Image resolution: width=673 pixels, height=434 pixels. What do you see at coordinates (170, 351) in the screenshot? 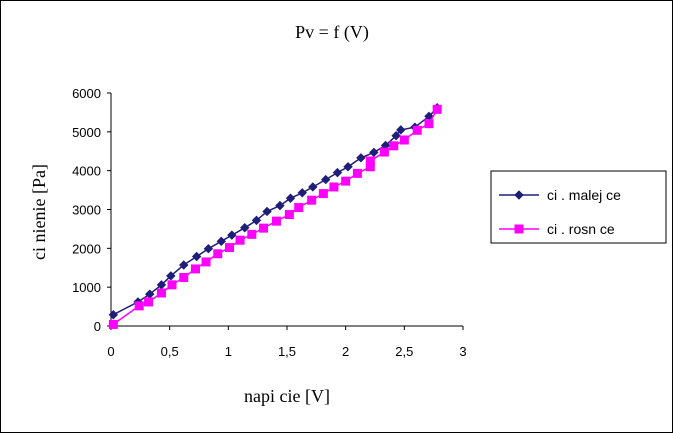
I see `x-tick-label: 0,5` at bounding box center [170, 351].